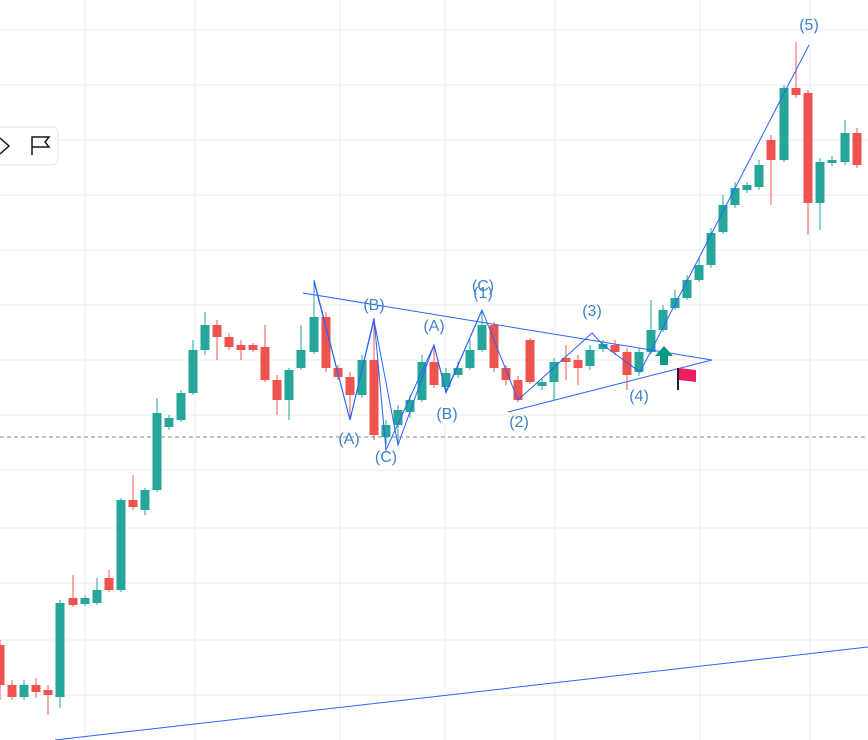 The image size is (868, 740). I want to click on wave-label: (3), so click(592, 311).